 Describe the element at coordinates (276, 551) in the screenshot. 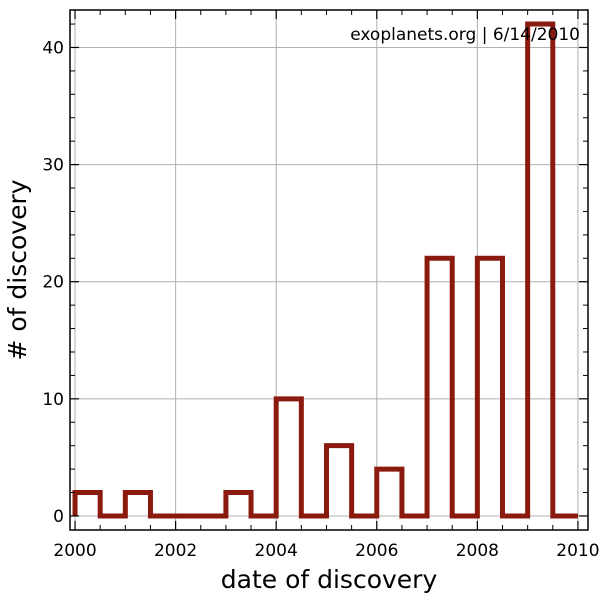

I see `x-tick-label: 2004` at that location.